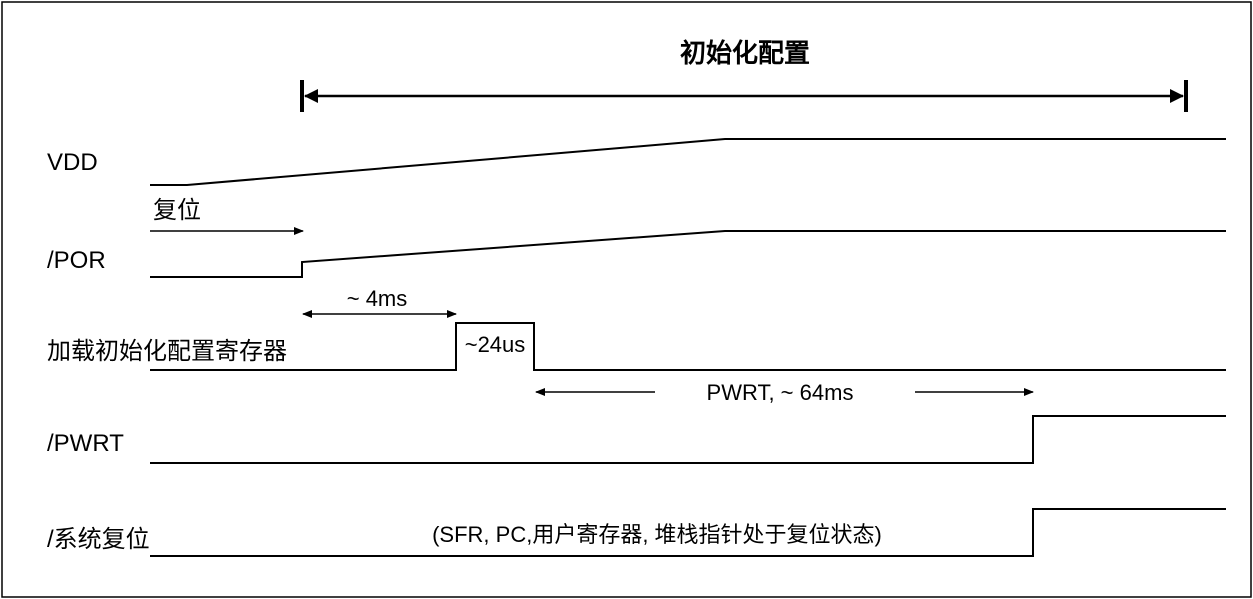 This screenshot has height=599, width=1253. Describe the element at coordinates (72, 162) in the screenshot. I see `signal-label-vdd: VDD` at that location.